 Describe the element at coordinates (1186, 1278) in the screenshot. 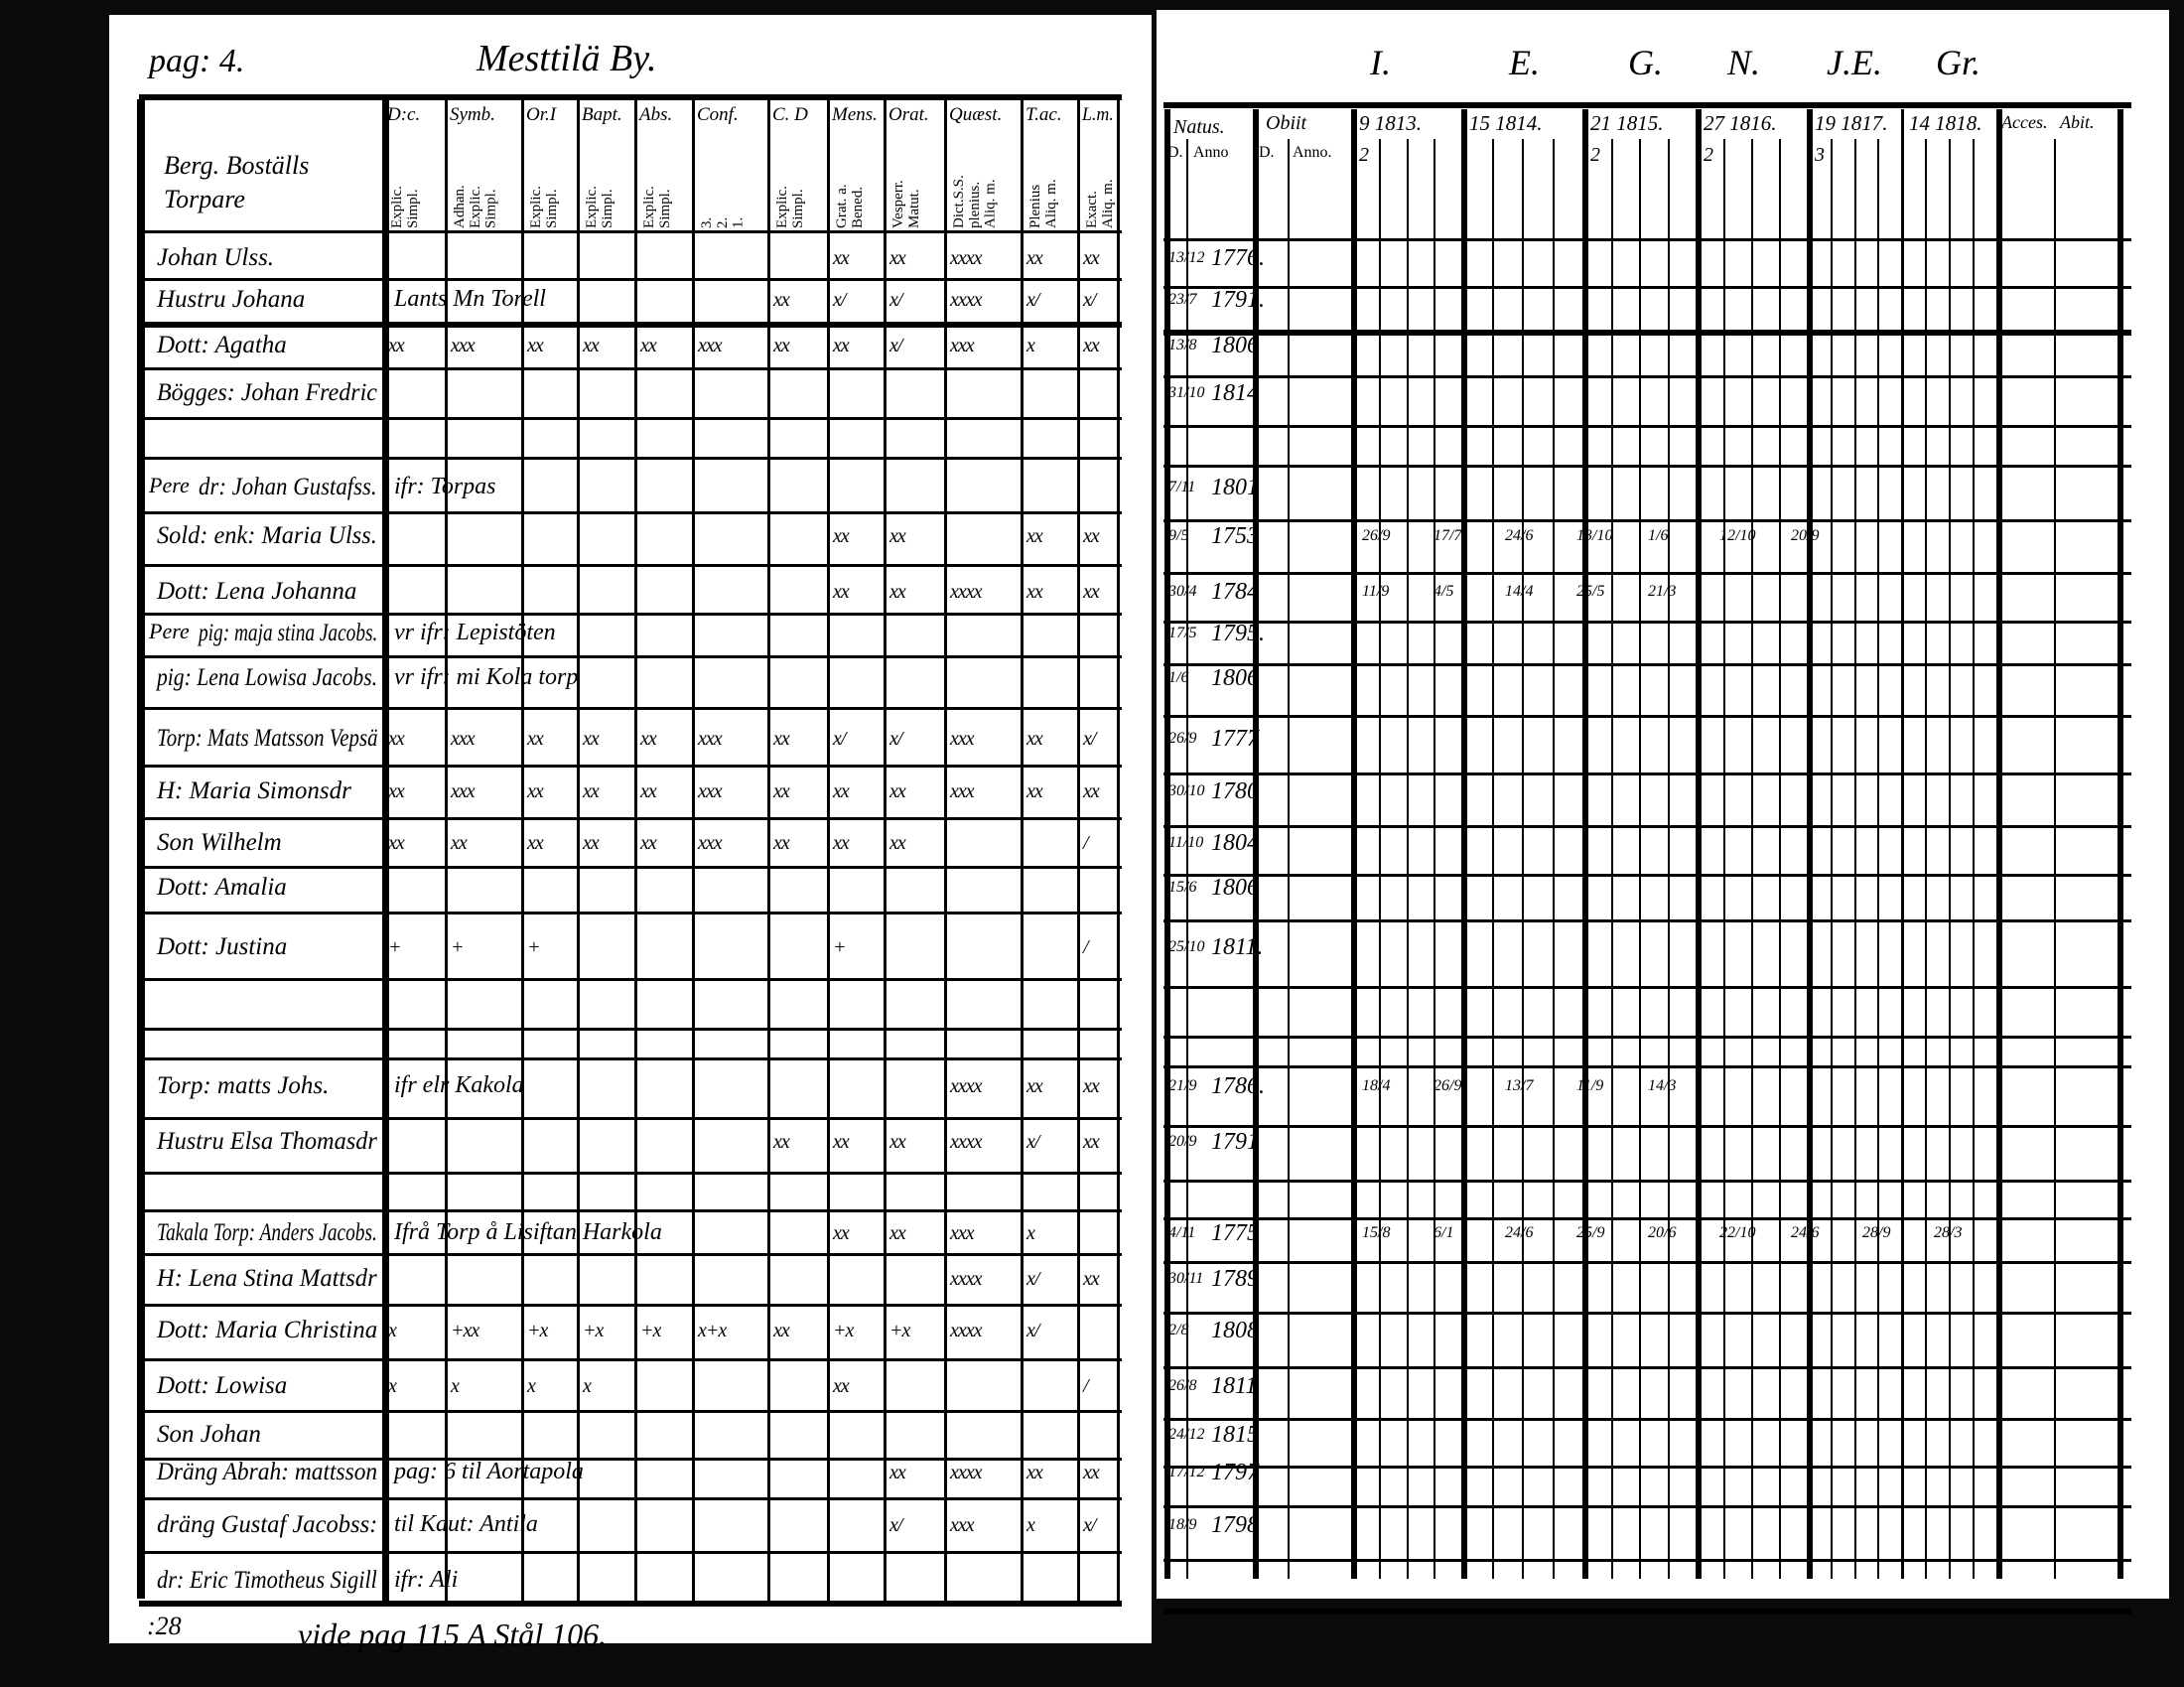

I see `birth-day: 30/11` at that location.